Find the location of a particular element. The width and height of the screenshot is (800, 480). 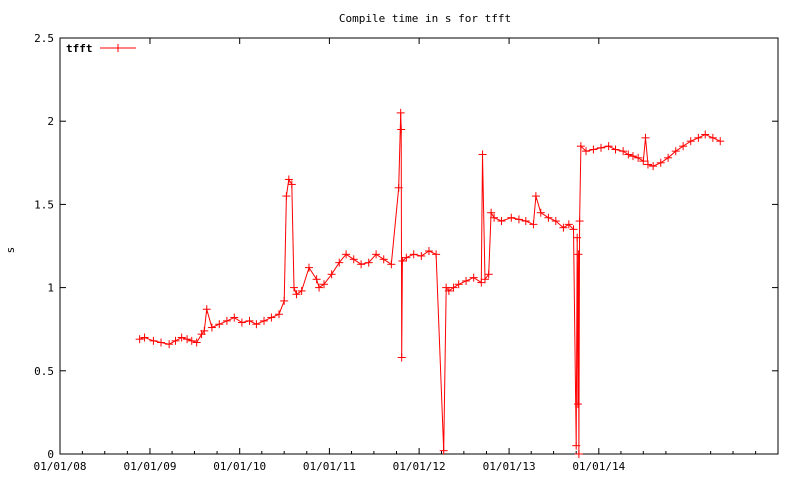

x-tick-label: 01/01/10 is located at coordinates (239, 466).